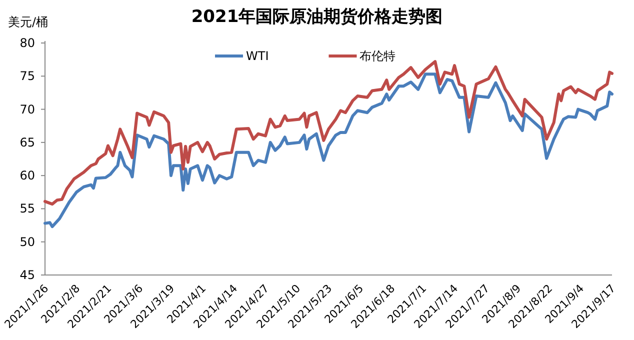  Describe the element at coordinates (27, 175) in the screenshot. I see `y-tick-label: 60` at that location.